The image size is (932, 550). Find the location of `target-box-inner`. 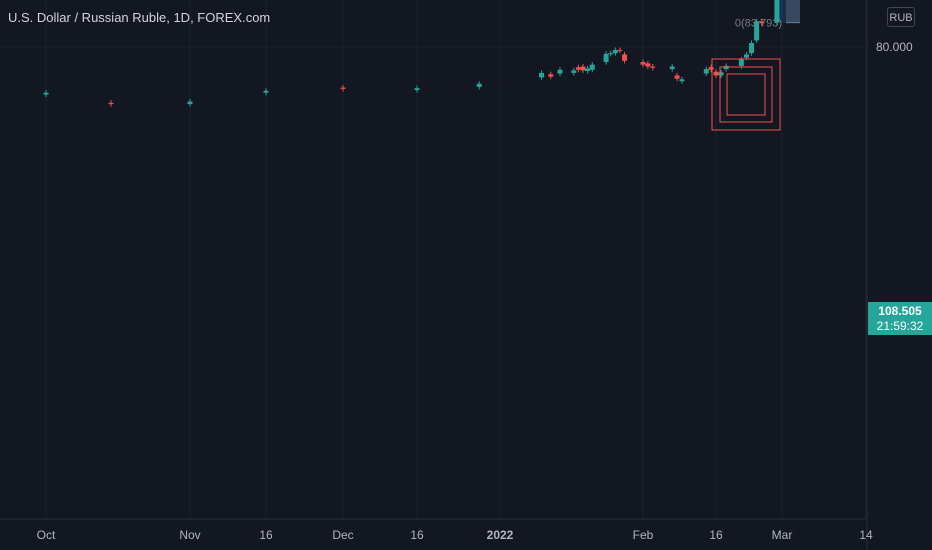

target-box-inner is located at coordinates (746, 94).